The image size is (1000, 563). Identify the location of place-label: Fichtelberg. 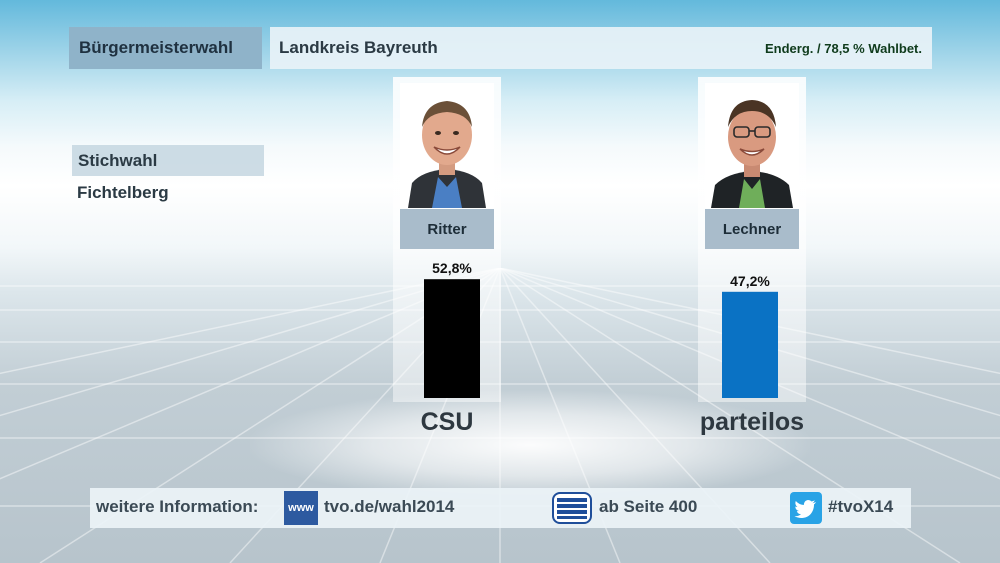
(123, 192).